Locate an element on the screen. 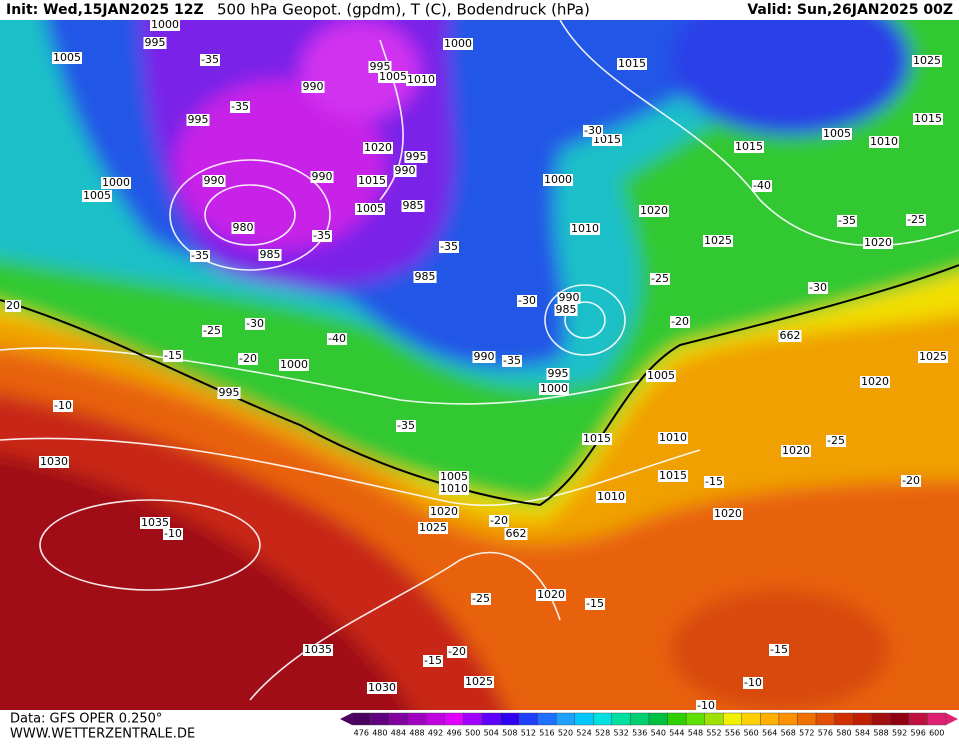  colorbar-label: 492 is located at coordinates (435, 733).